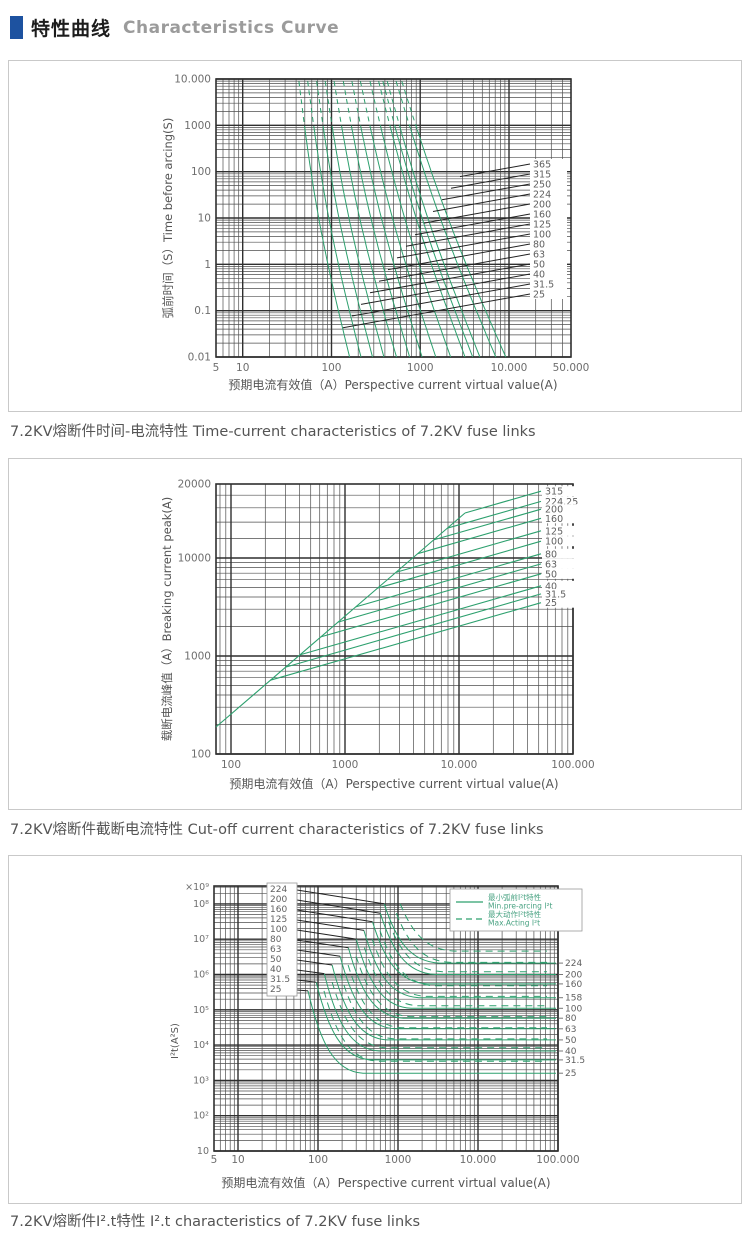  What do you see at coordinates (573, 999) in the screenshot?
I see `svg-text: 158` at bounding box center [573, 999].